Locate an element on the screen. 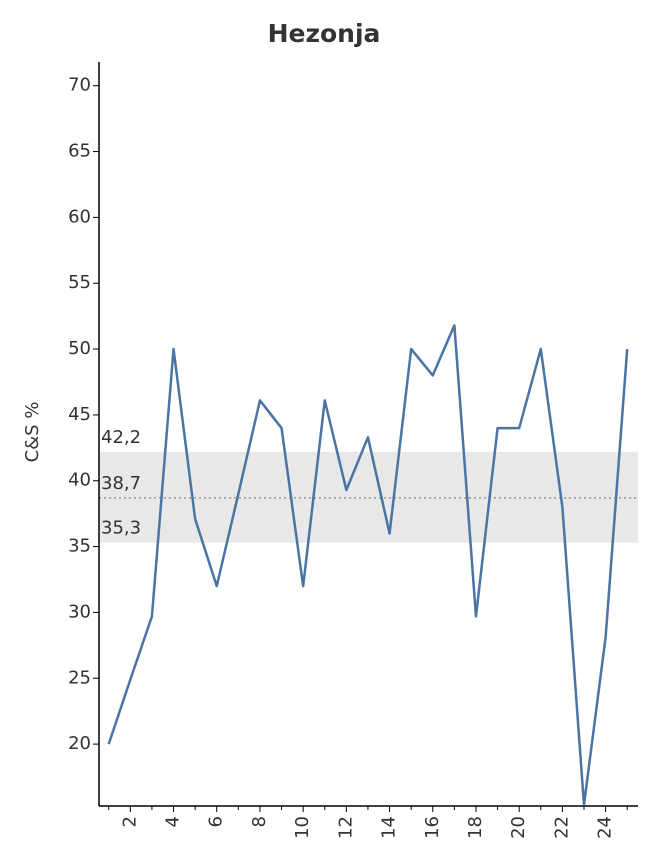 Image resolution: width=649 pixels, height=859 pixels. y-tick-label: 20 is located at coordinates (79, 743).